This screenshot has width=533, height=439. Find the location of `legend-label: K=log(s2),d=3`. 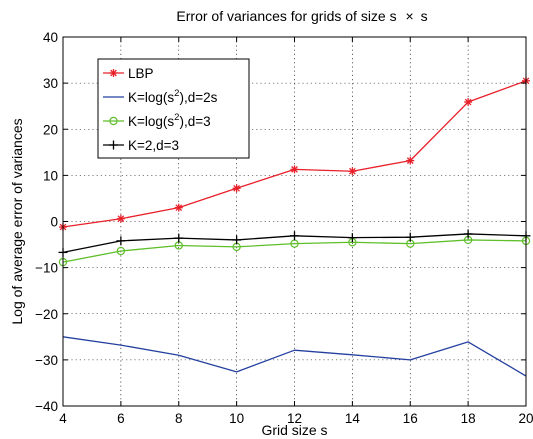

legend-label: K=log(s2),d=3 is located at coordinates (169, 120).